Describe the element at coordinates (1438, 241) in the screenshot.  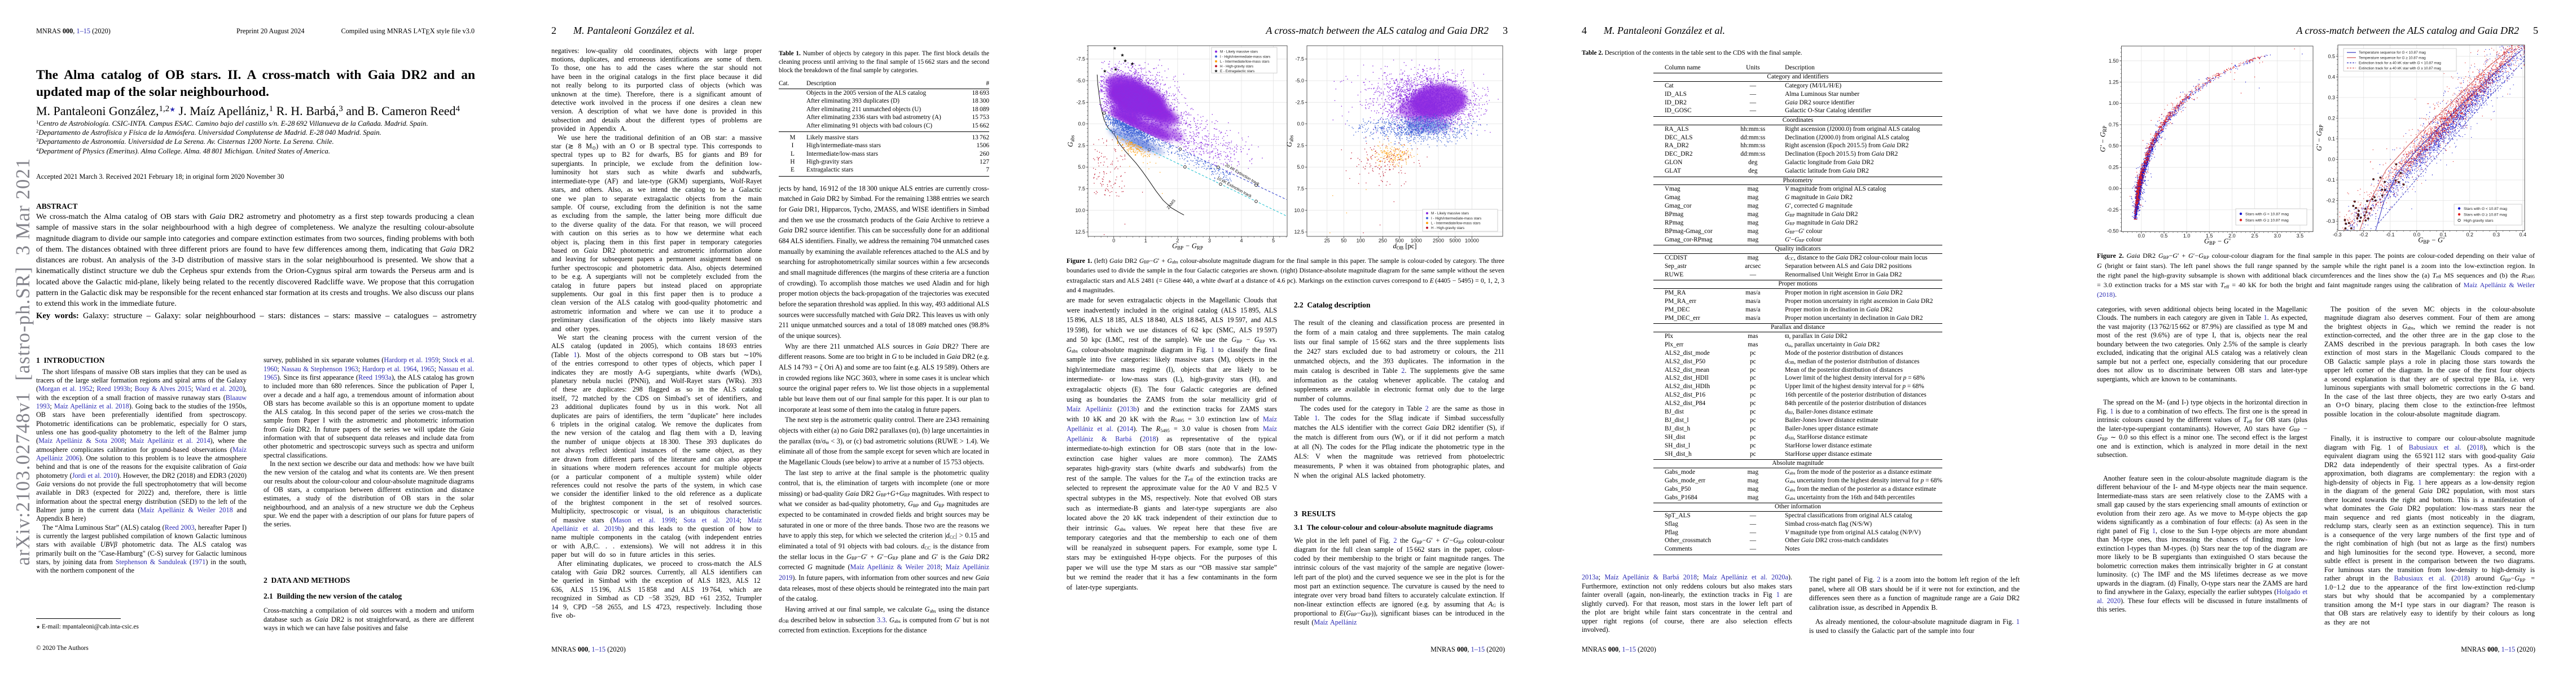
I see `svg-text: 2500` at that location.